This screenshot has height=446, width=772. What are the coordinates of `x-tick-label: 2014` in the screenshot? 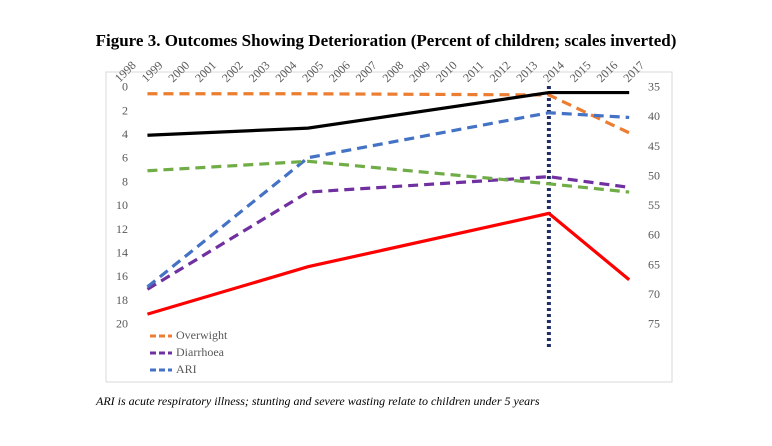 It's located at (553, 71).